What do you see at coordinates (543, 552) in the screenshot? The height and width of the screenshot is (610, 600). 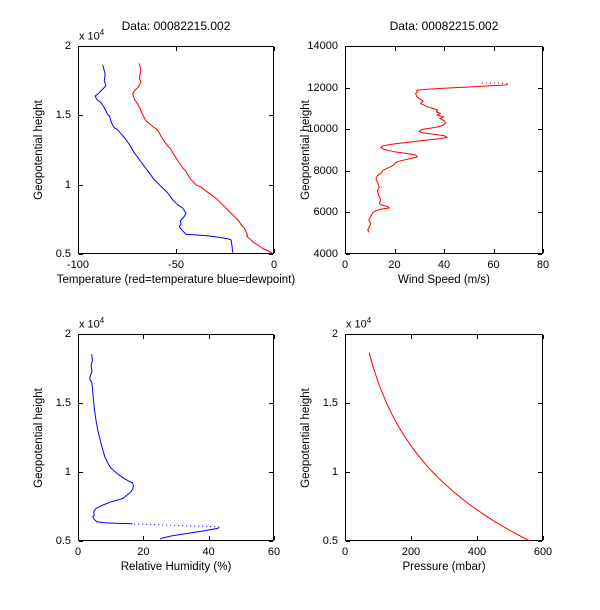 I see `x-tick-label: 600` at bounding box center [543, 552].